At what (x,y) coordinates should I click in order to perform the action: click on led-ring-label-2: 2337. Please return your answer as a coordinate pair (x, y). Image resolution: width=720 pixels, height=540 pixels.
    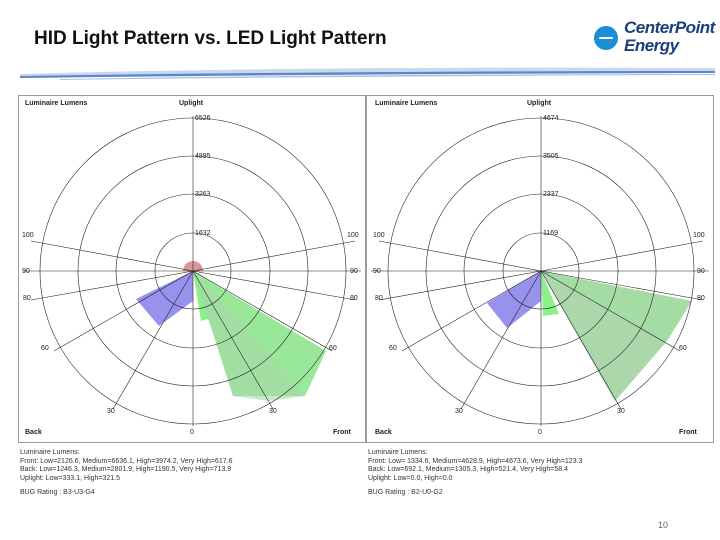
    Looking at the image, I should click on (551, 194).